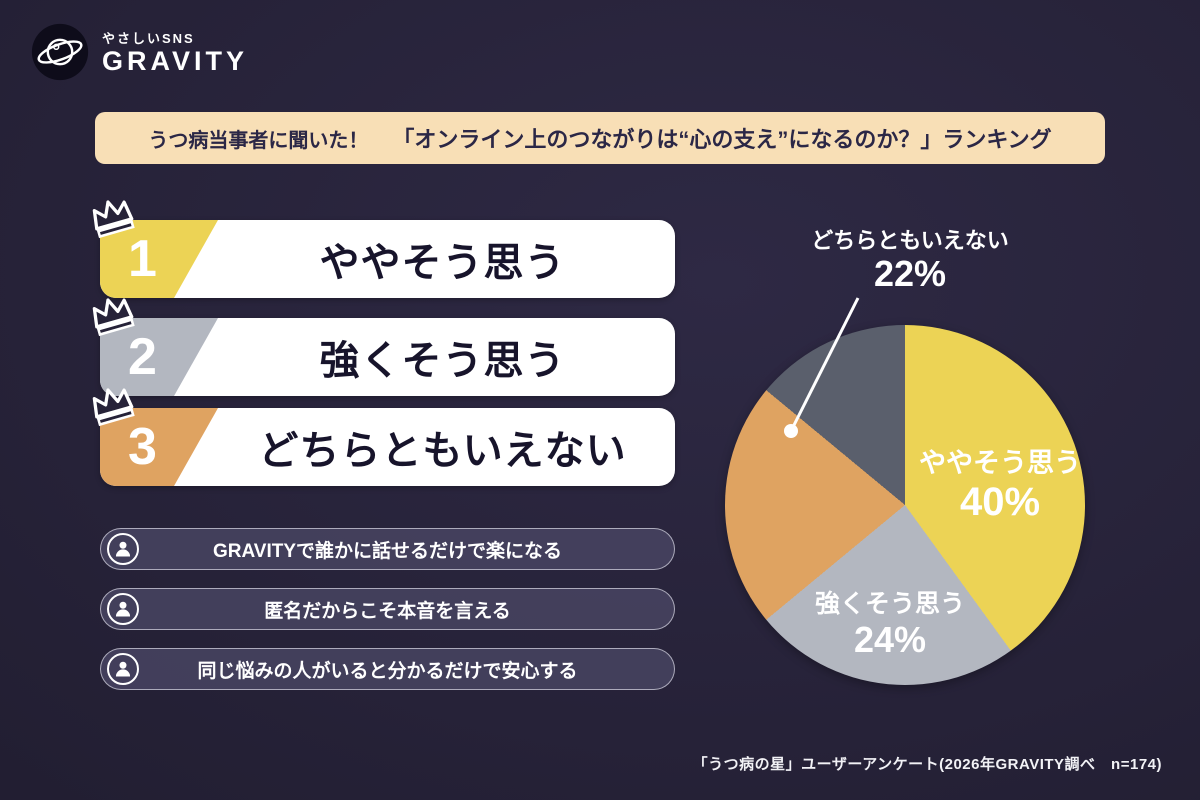 The image size is (1200, 800). I want to click on callout-leader-line, so click(822, 367).